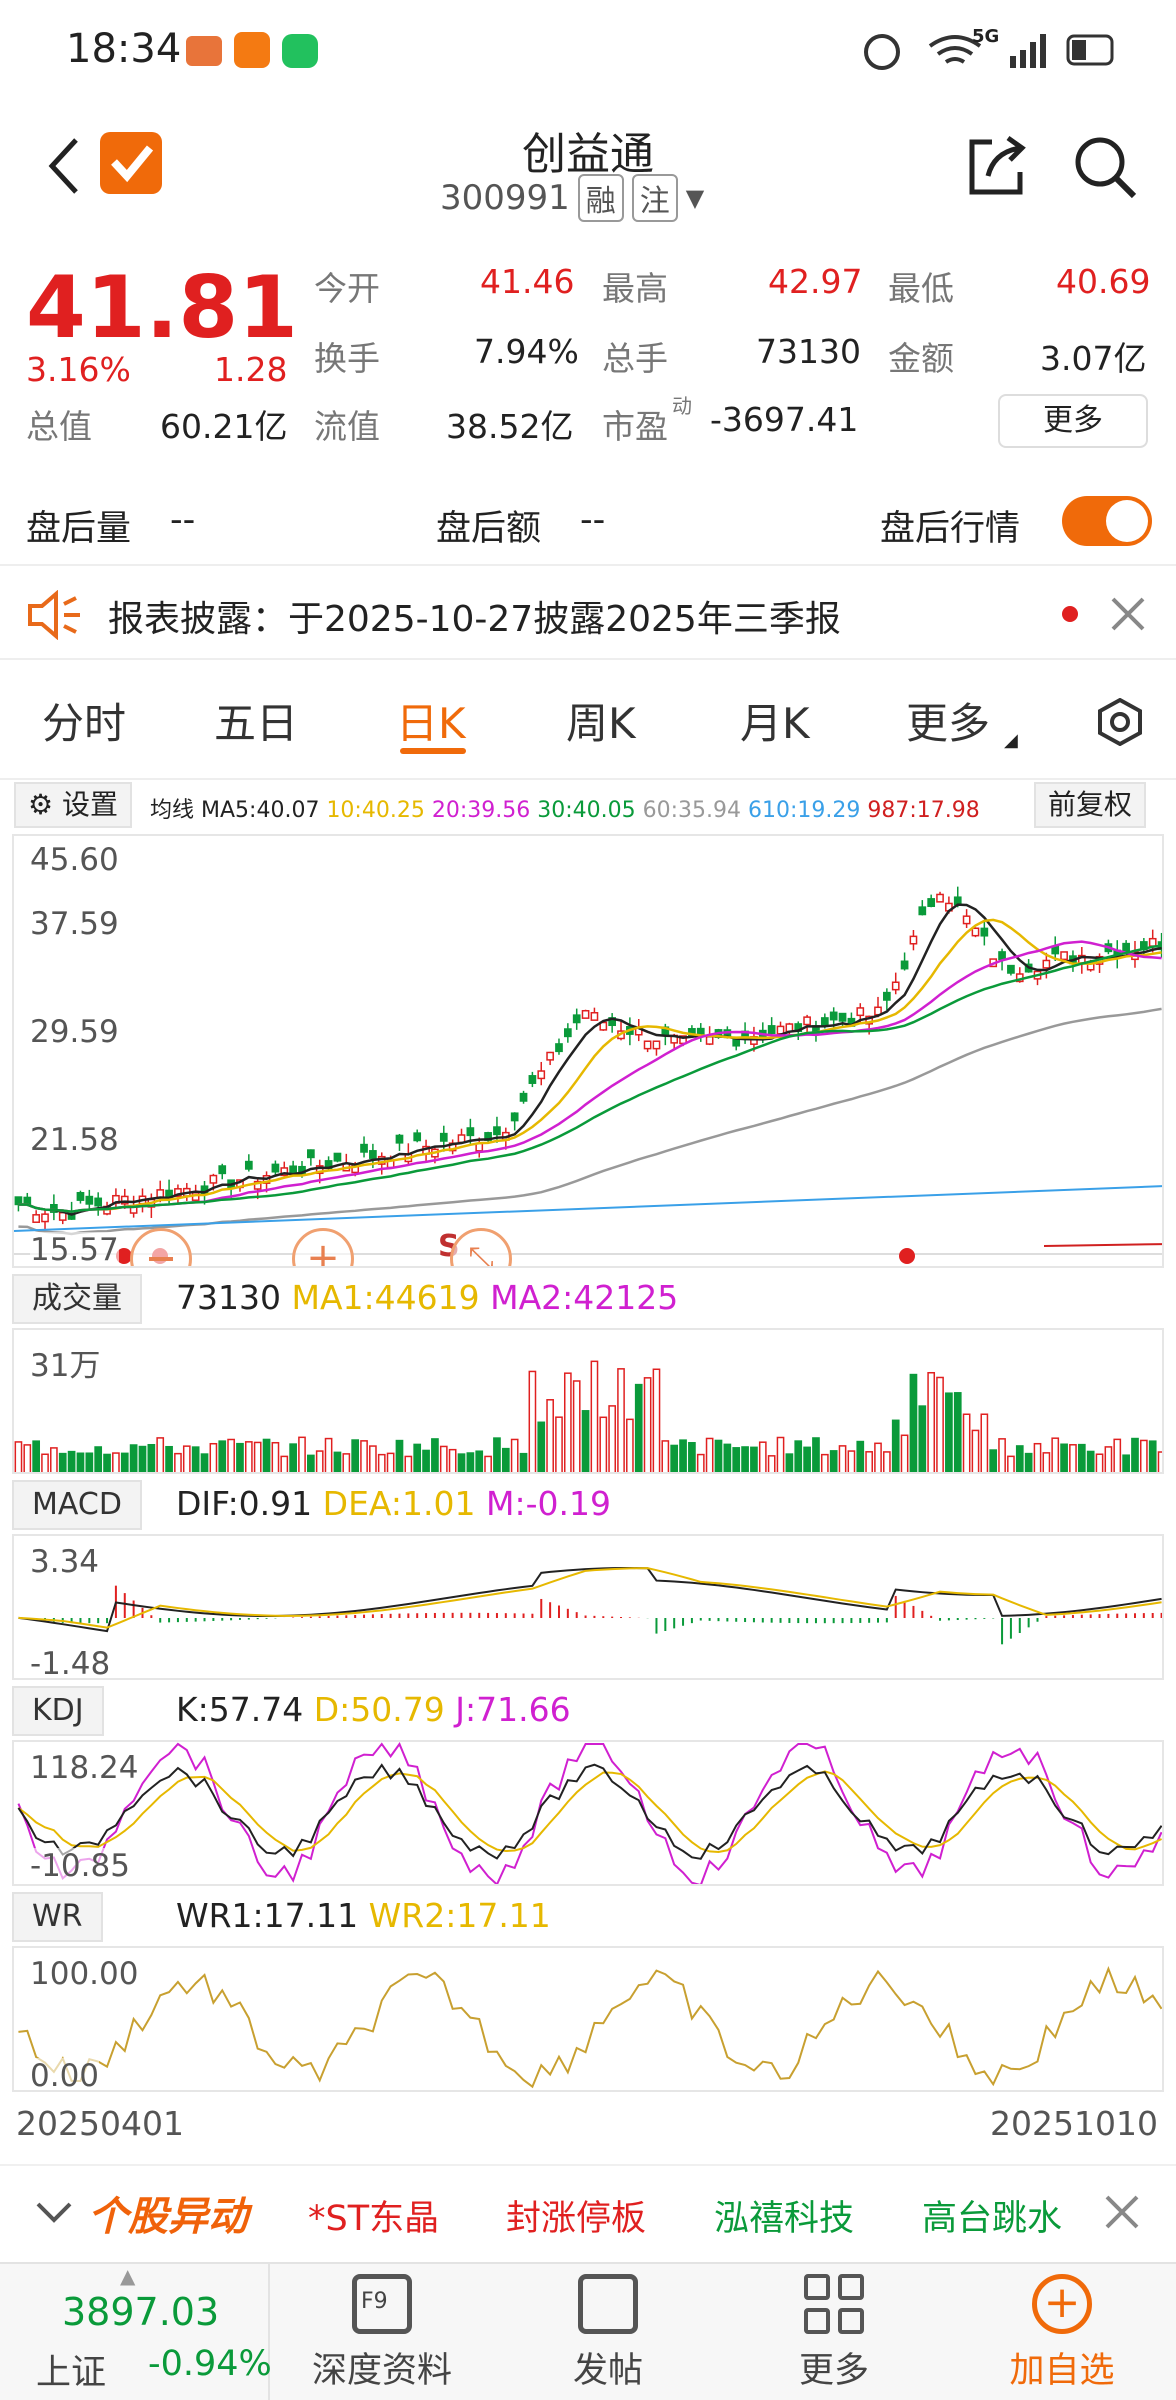 This screenshot has height=2400, width=1176. What do you see at coordinates (834, 2333) in the screenshot?
I see `more-tools-button: 更多` at bounding box center [834, 2333].